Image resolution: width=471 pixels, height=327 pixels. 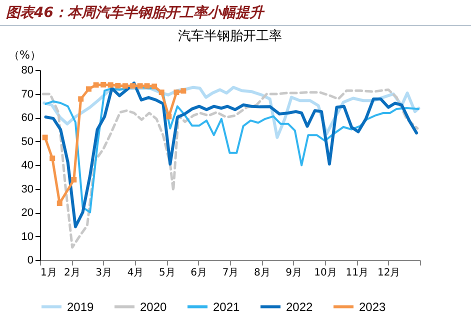 What do you see at coordinates (27, 166) in the screenshot?
I see `y-tick-label: 40` at bounding box center [27, 166].